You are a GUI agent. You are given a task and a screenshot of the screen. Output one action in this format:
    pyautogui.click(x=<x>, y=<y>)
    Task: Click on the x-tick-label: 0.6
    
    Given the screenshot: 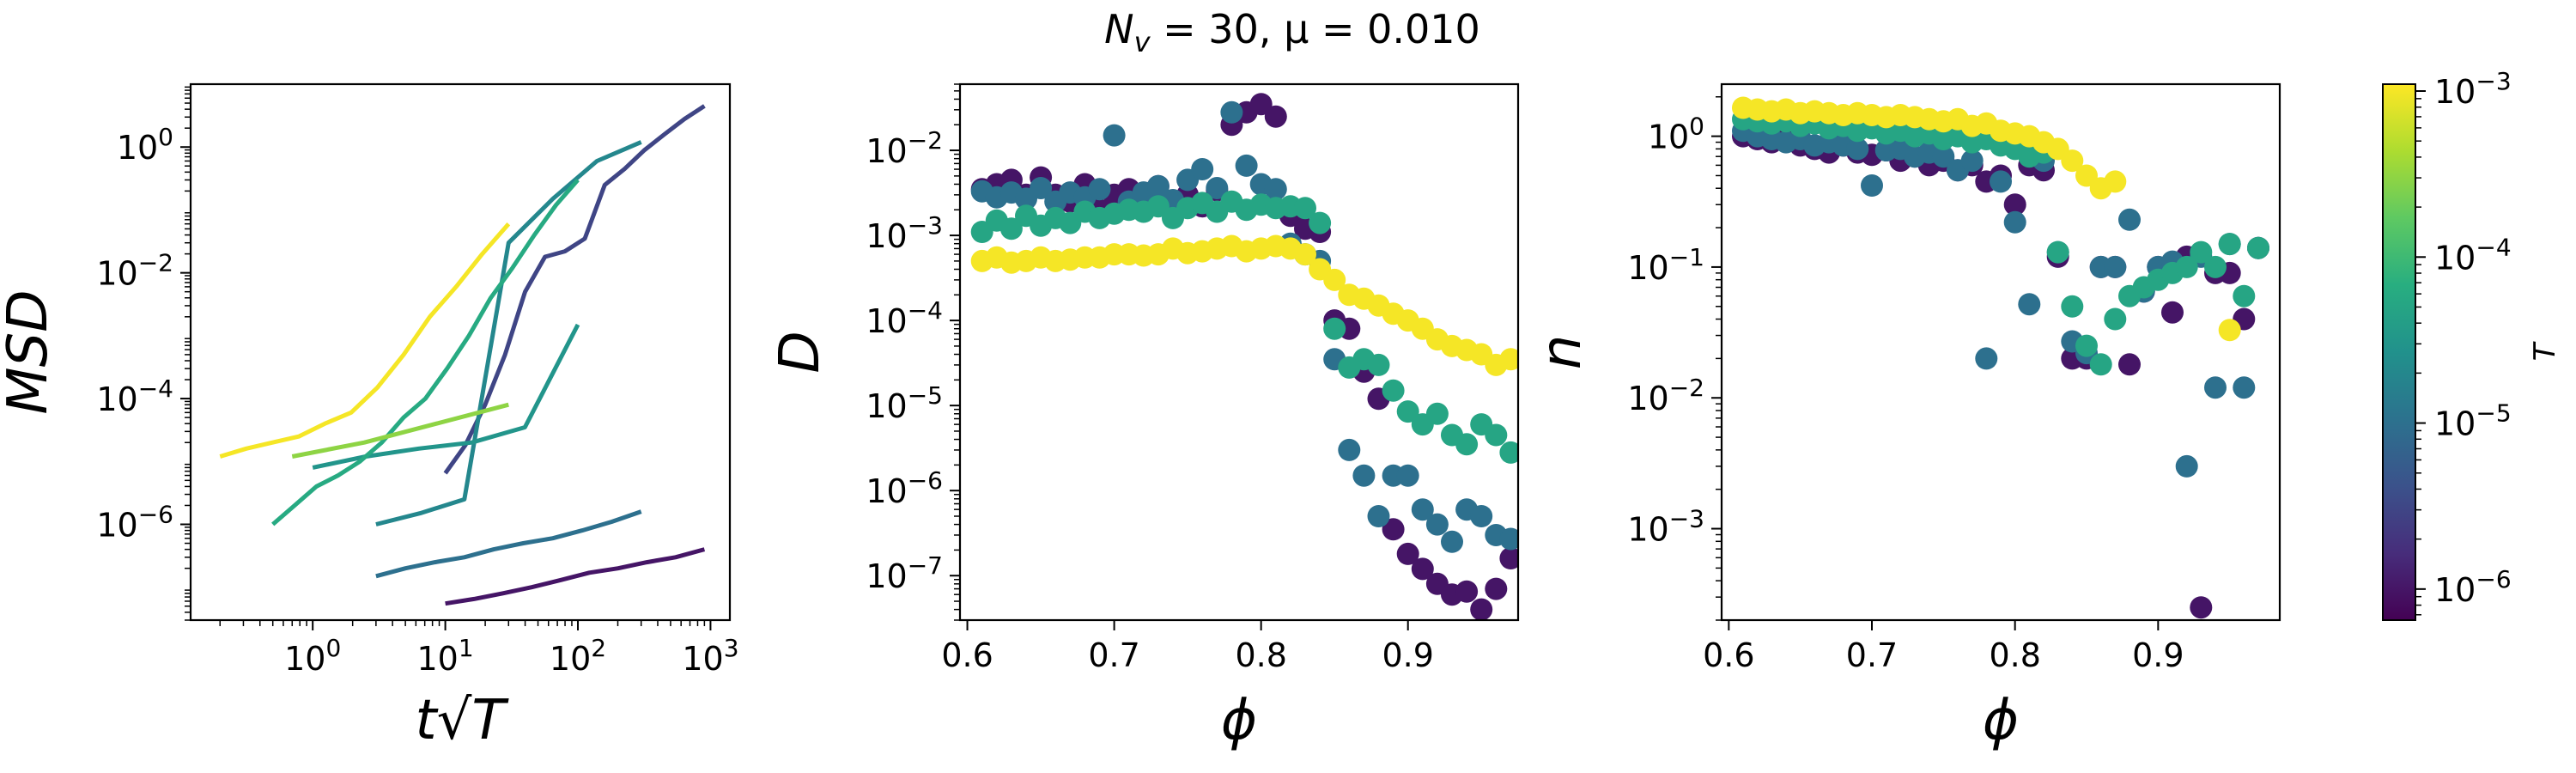 What is the action you would take?
    pyautogui.click(x=1729, y=655)
    